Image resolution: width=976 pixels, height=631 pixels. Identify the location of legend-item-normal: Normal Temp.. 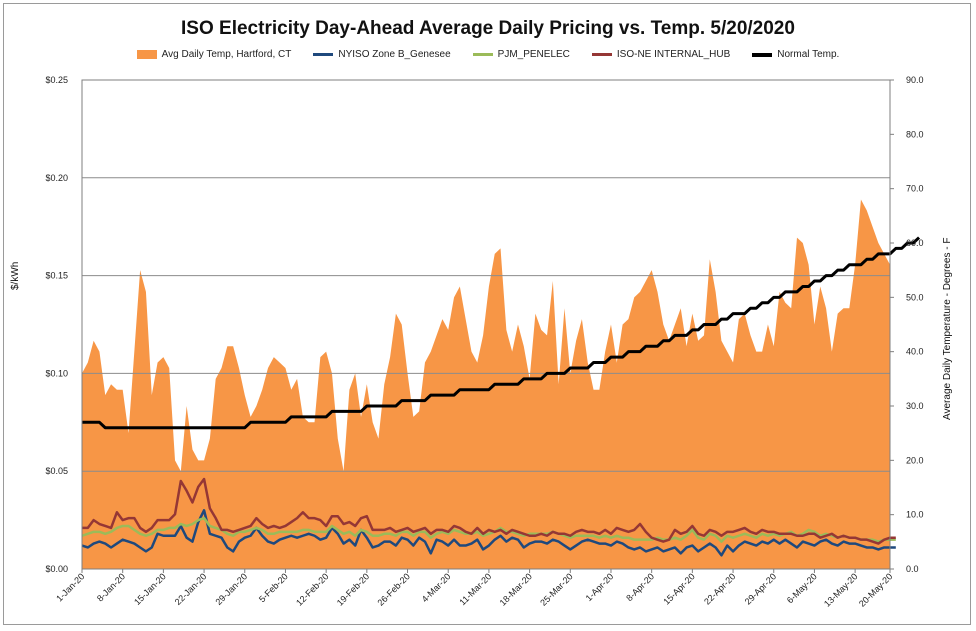
(795, 54).